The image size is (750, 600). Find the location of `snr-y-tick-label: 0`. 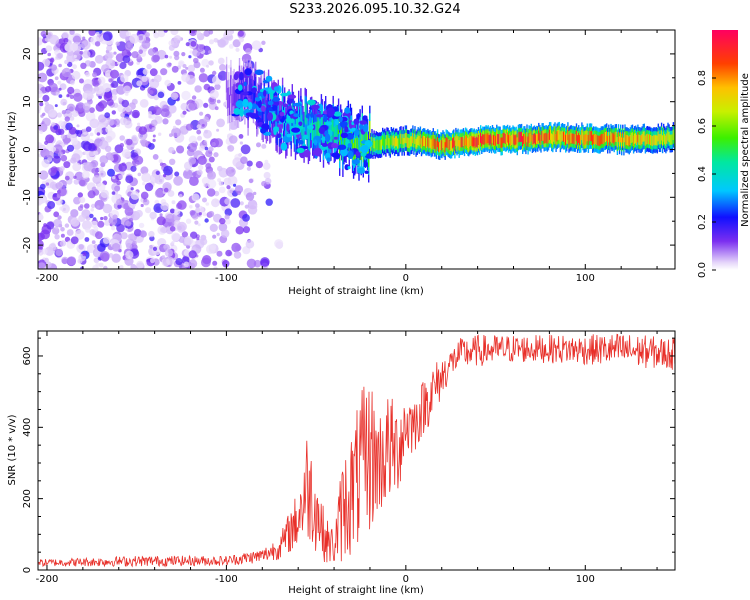

snr-y-tick-label: 0 is located at coordinates (27, 570).